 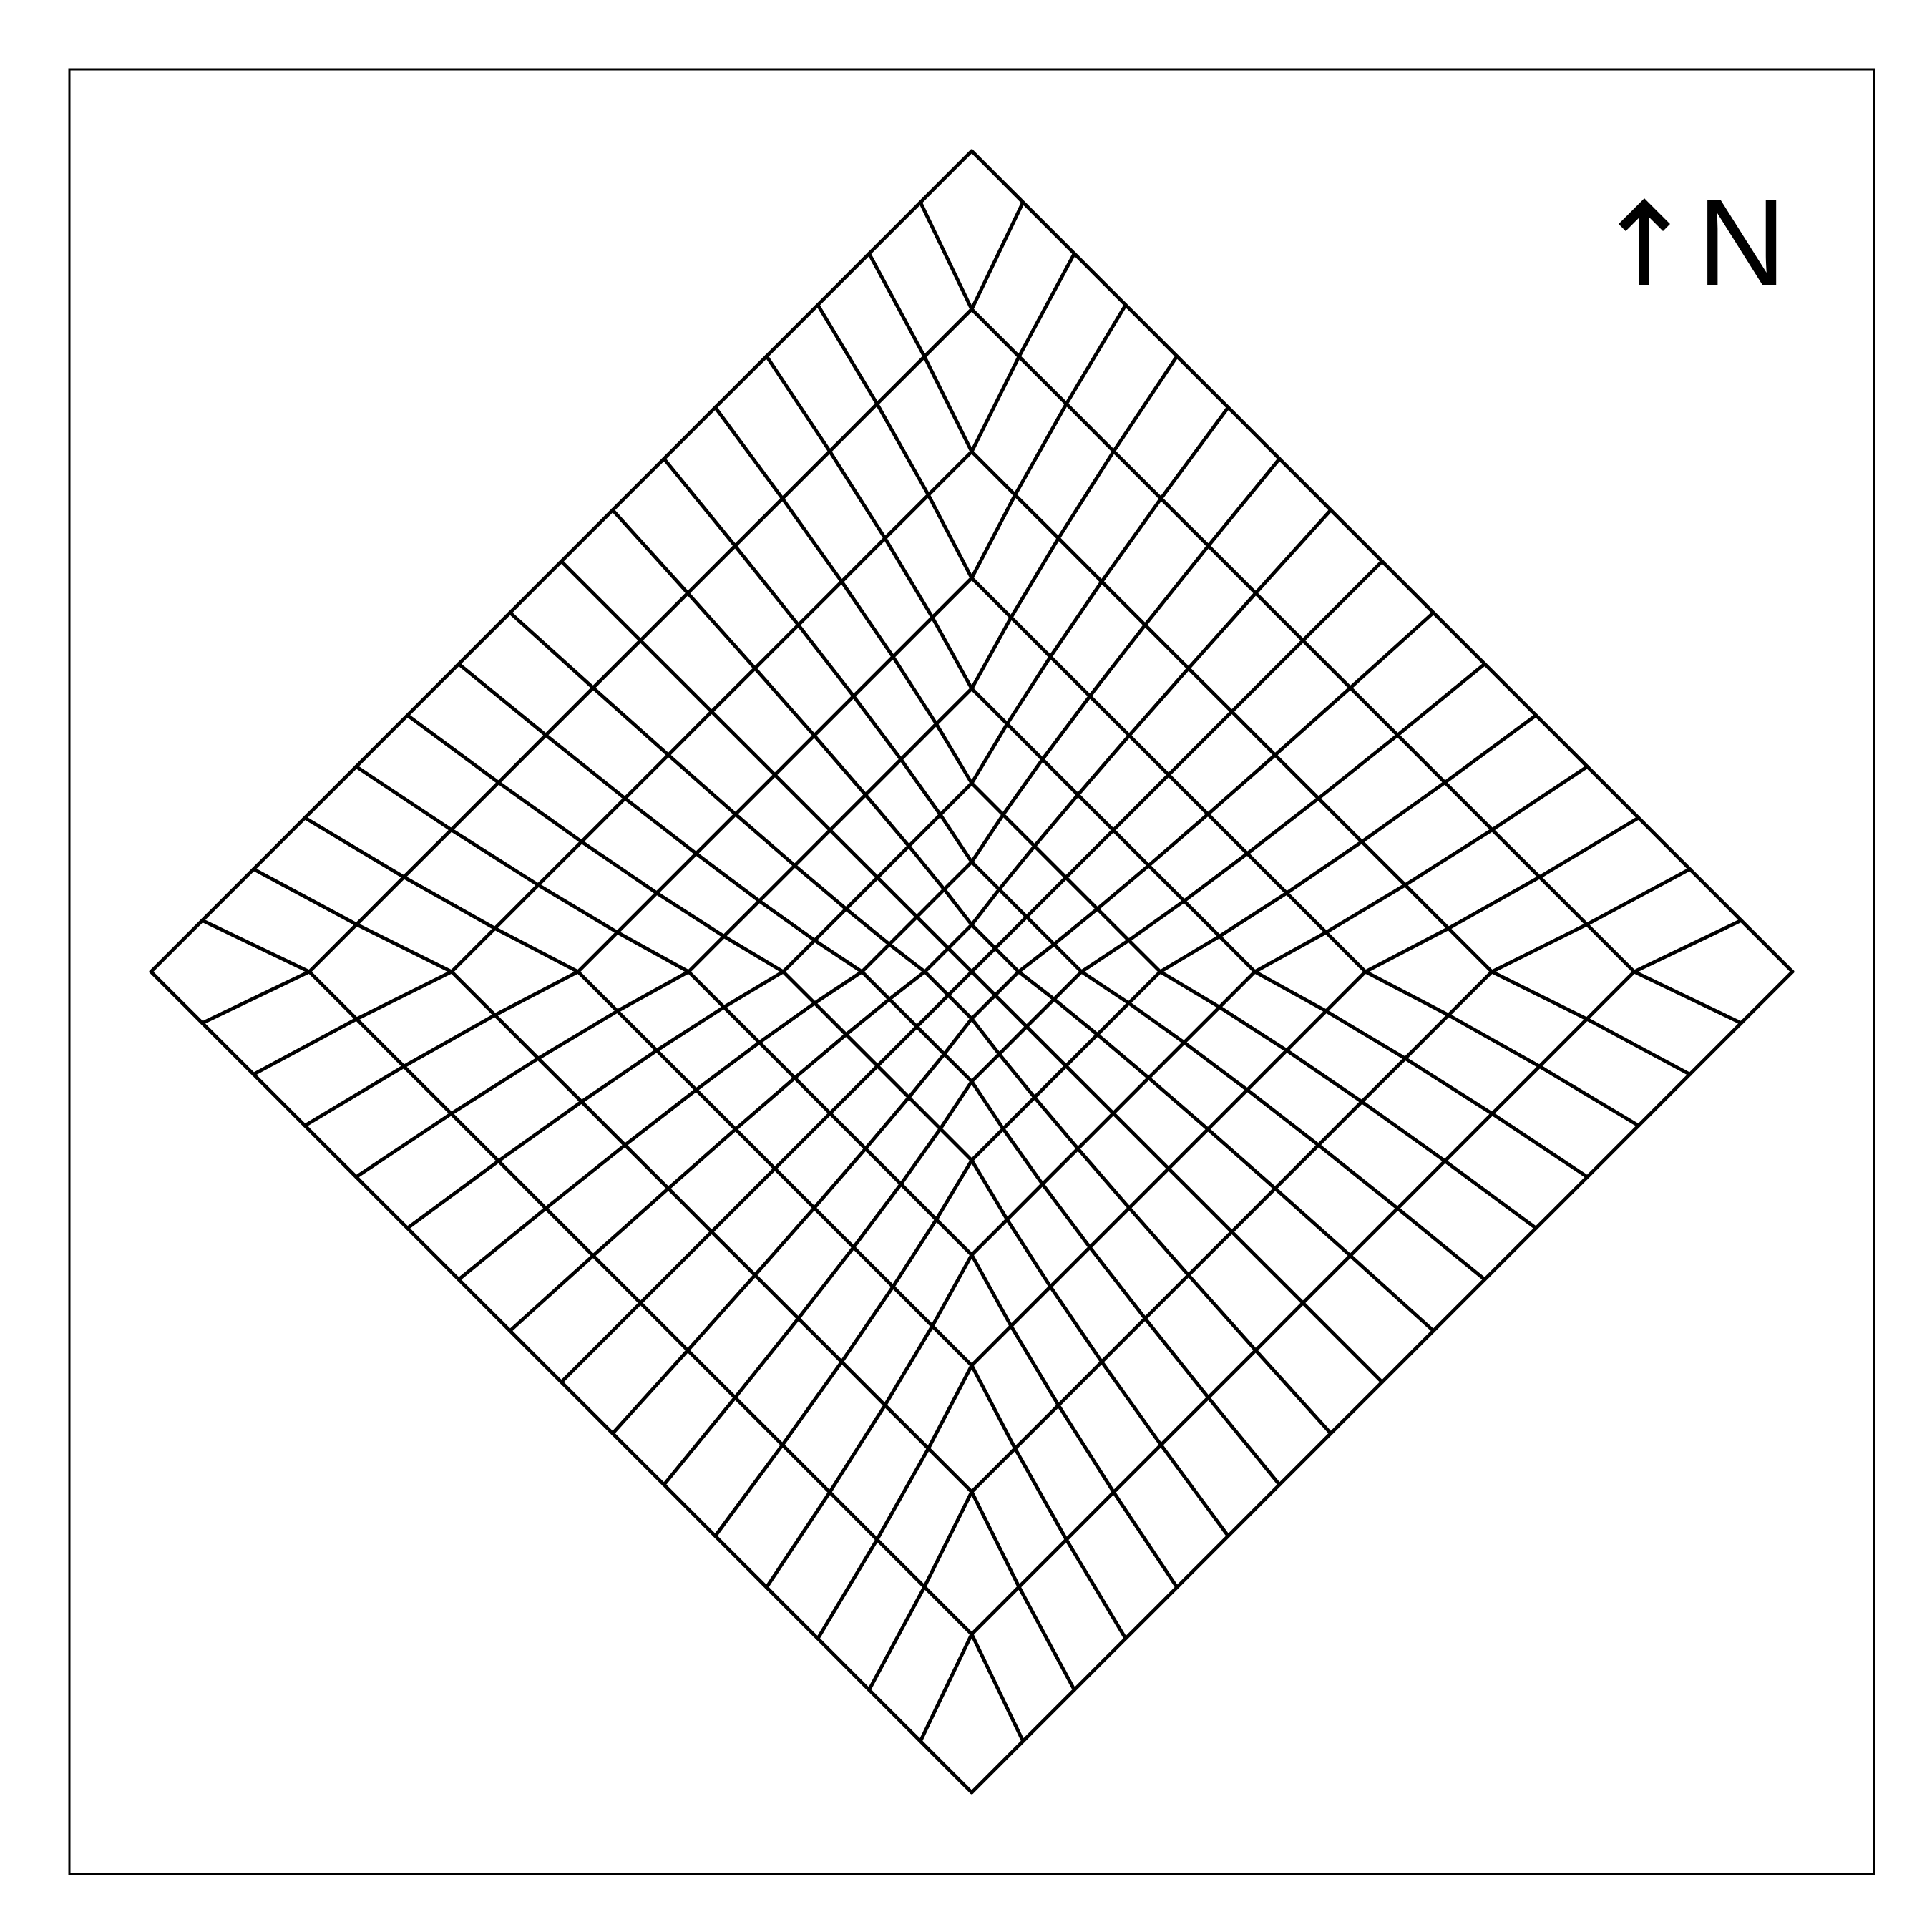 I want to click on north-indicator: N, so click(x=1702, y=242).